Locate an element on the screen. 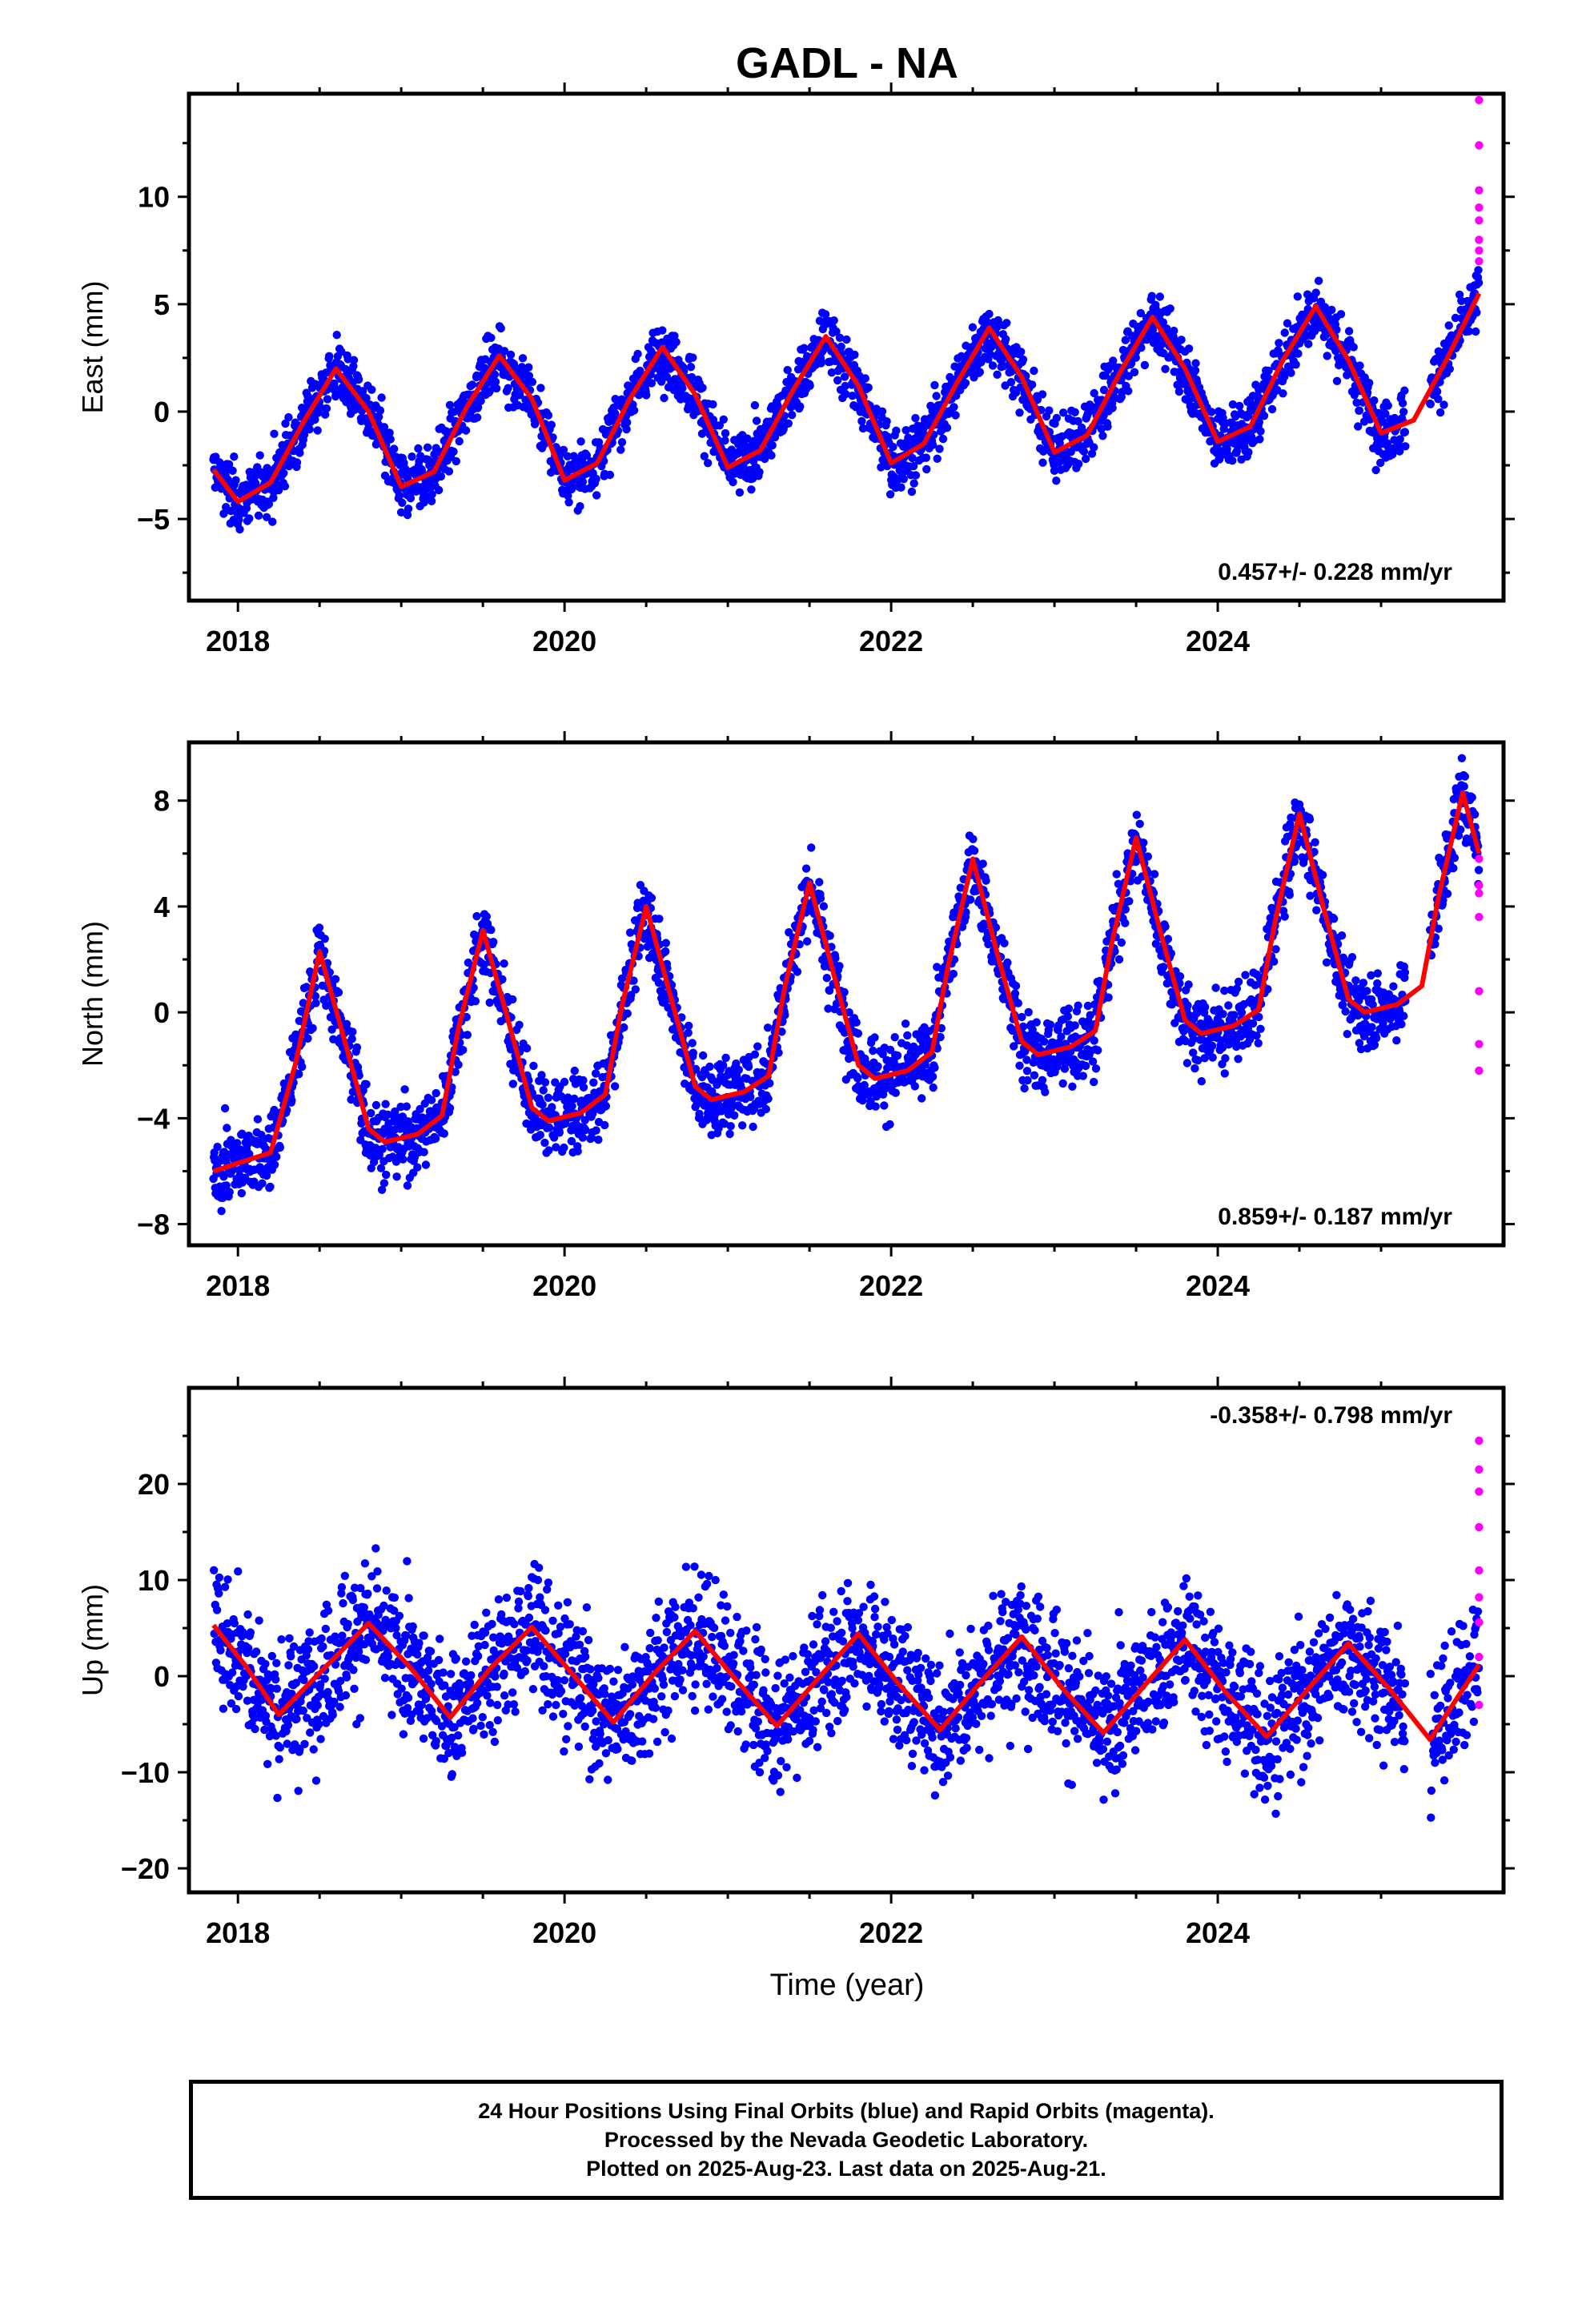 Image resolution: width=1582 pixels, height=2324 pixels. y-axis-label: East (mm) is located at coordinates (92, 347).